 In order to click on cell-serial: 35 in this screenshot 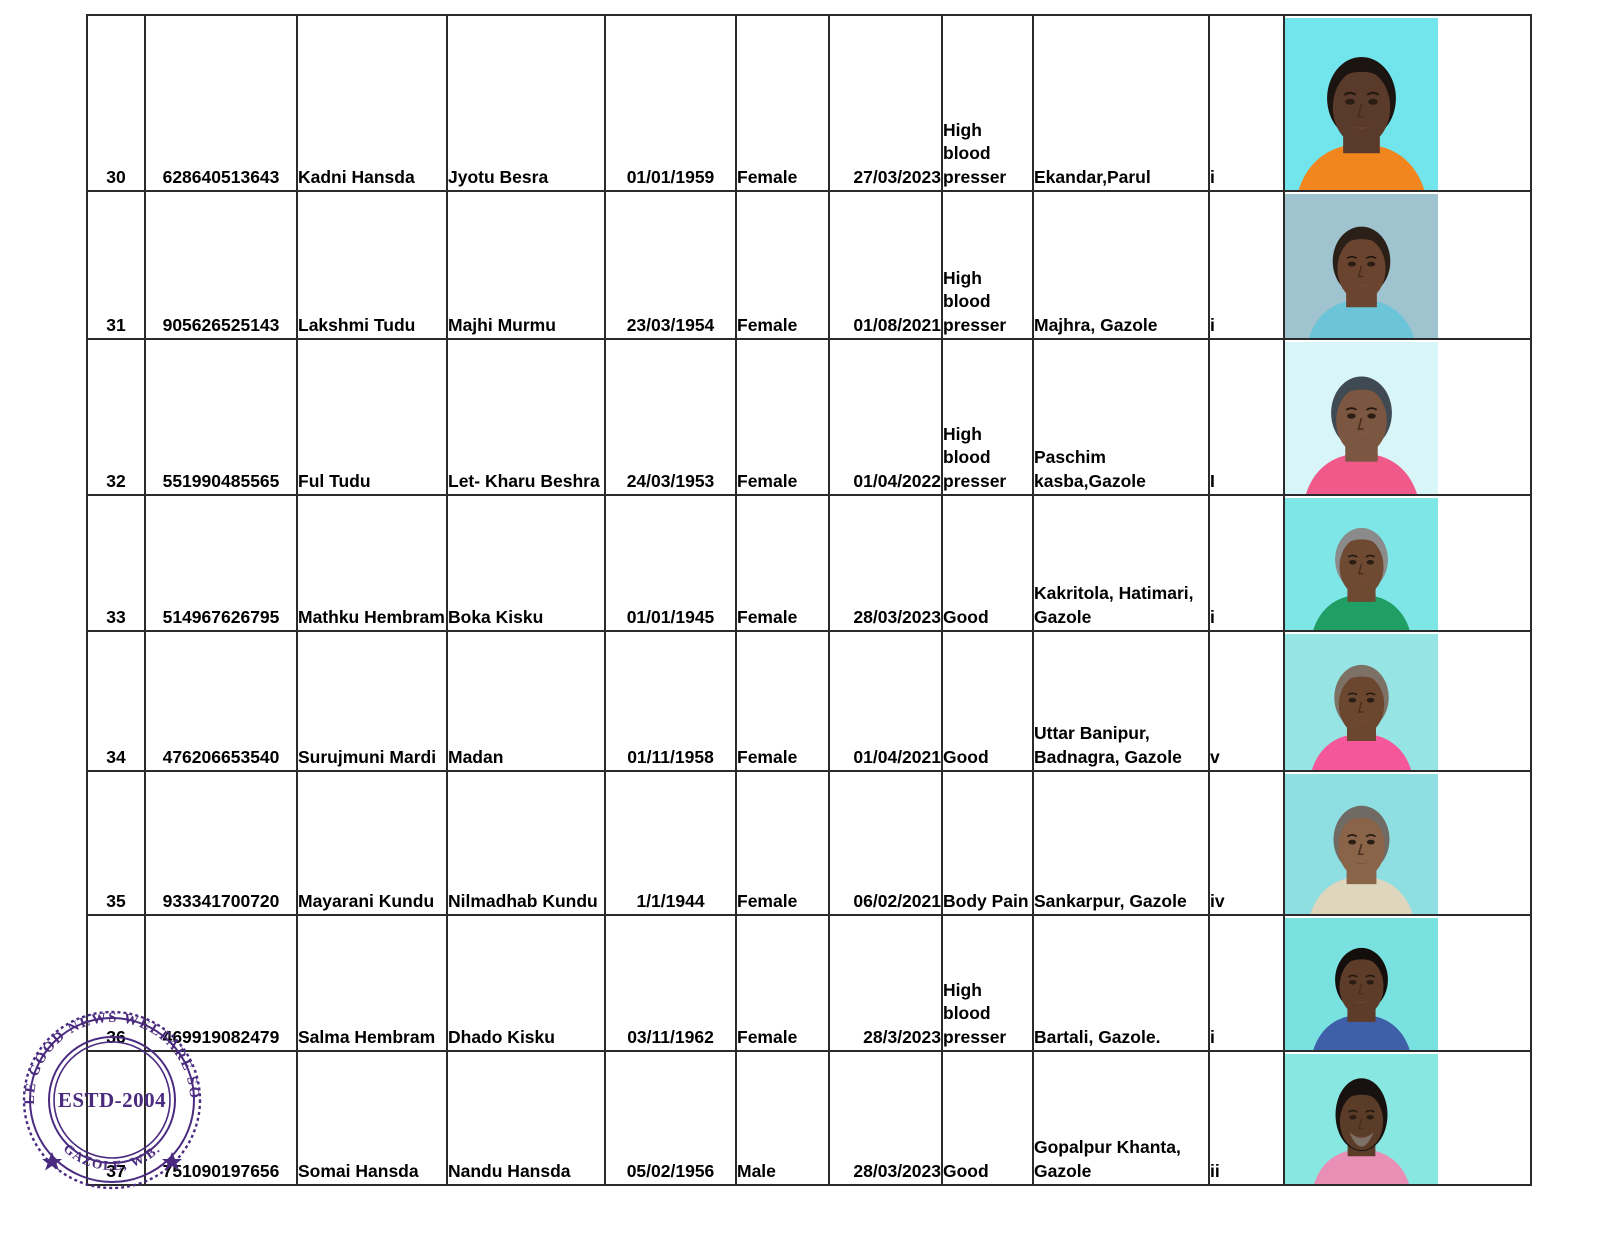, I will do `click(116, 843)`.